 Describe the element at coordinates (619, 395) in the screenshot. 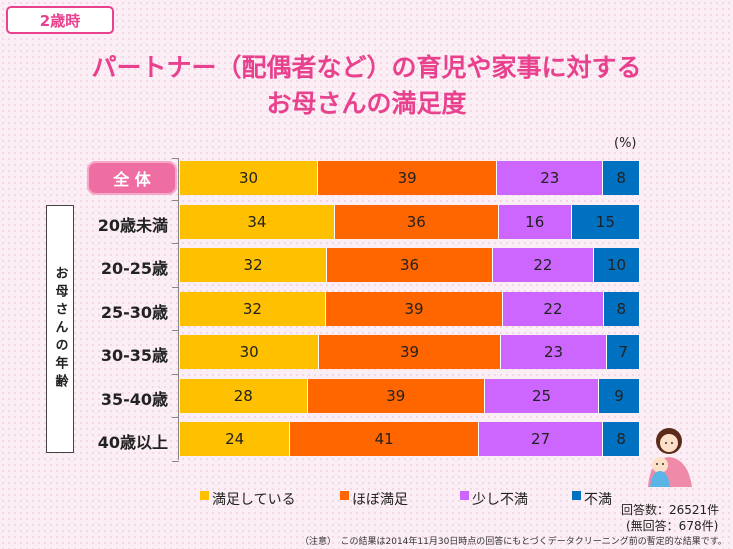

I see `bar-segment: 9` at that location.